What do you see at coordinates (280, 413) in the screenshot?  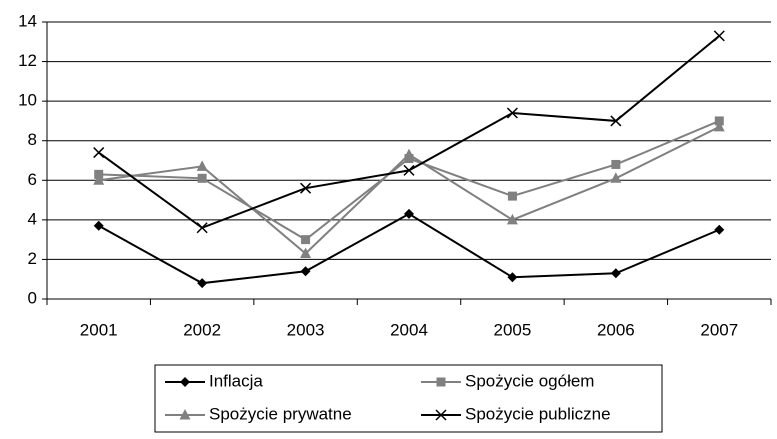 I see `legend-label: Spożycie prywatne` at bounding box center [280, 413].